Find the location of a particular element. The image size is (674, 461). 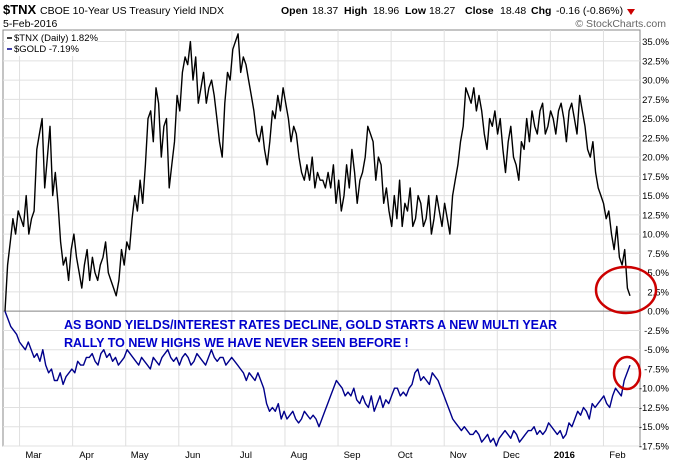

y-tick-label: -10.0% is located at coordinates (654, 389).